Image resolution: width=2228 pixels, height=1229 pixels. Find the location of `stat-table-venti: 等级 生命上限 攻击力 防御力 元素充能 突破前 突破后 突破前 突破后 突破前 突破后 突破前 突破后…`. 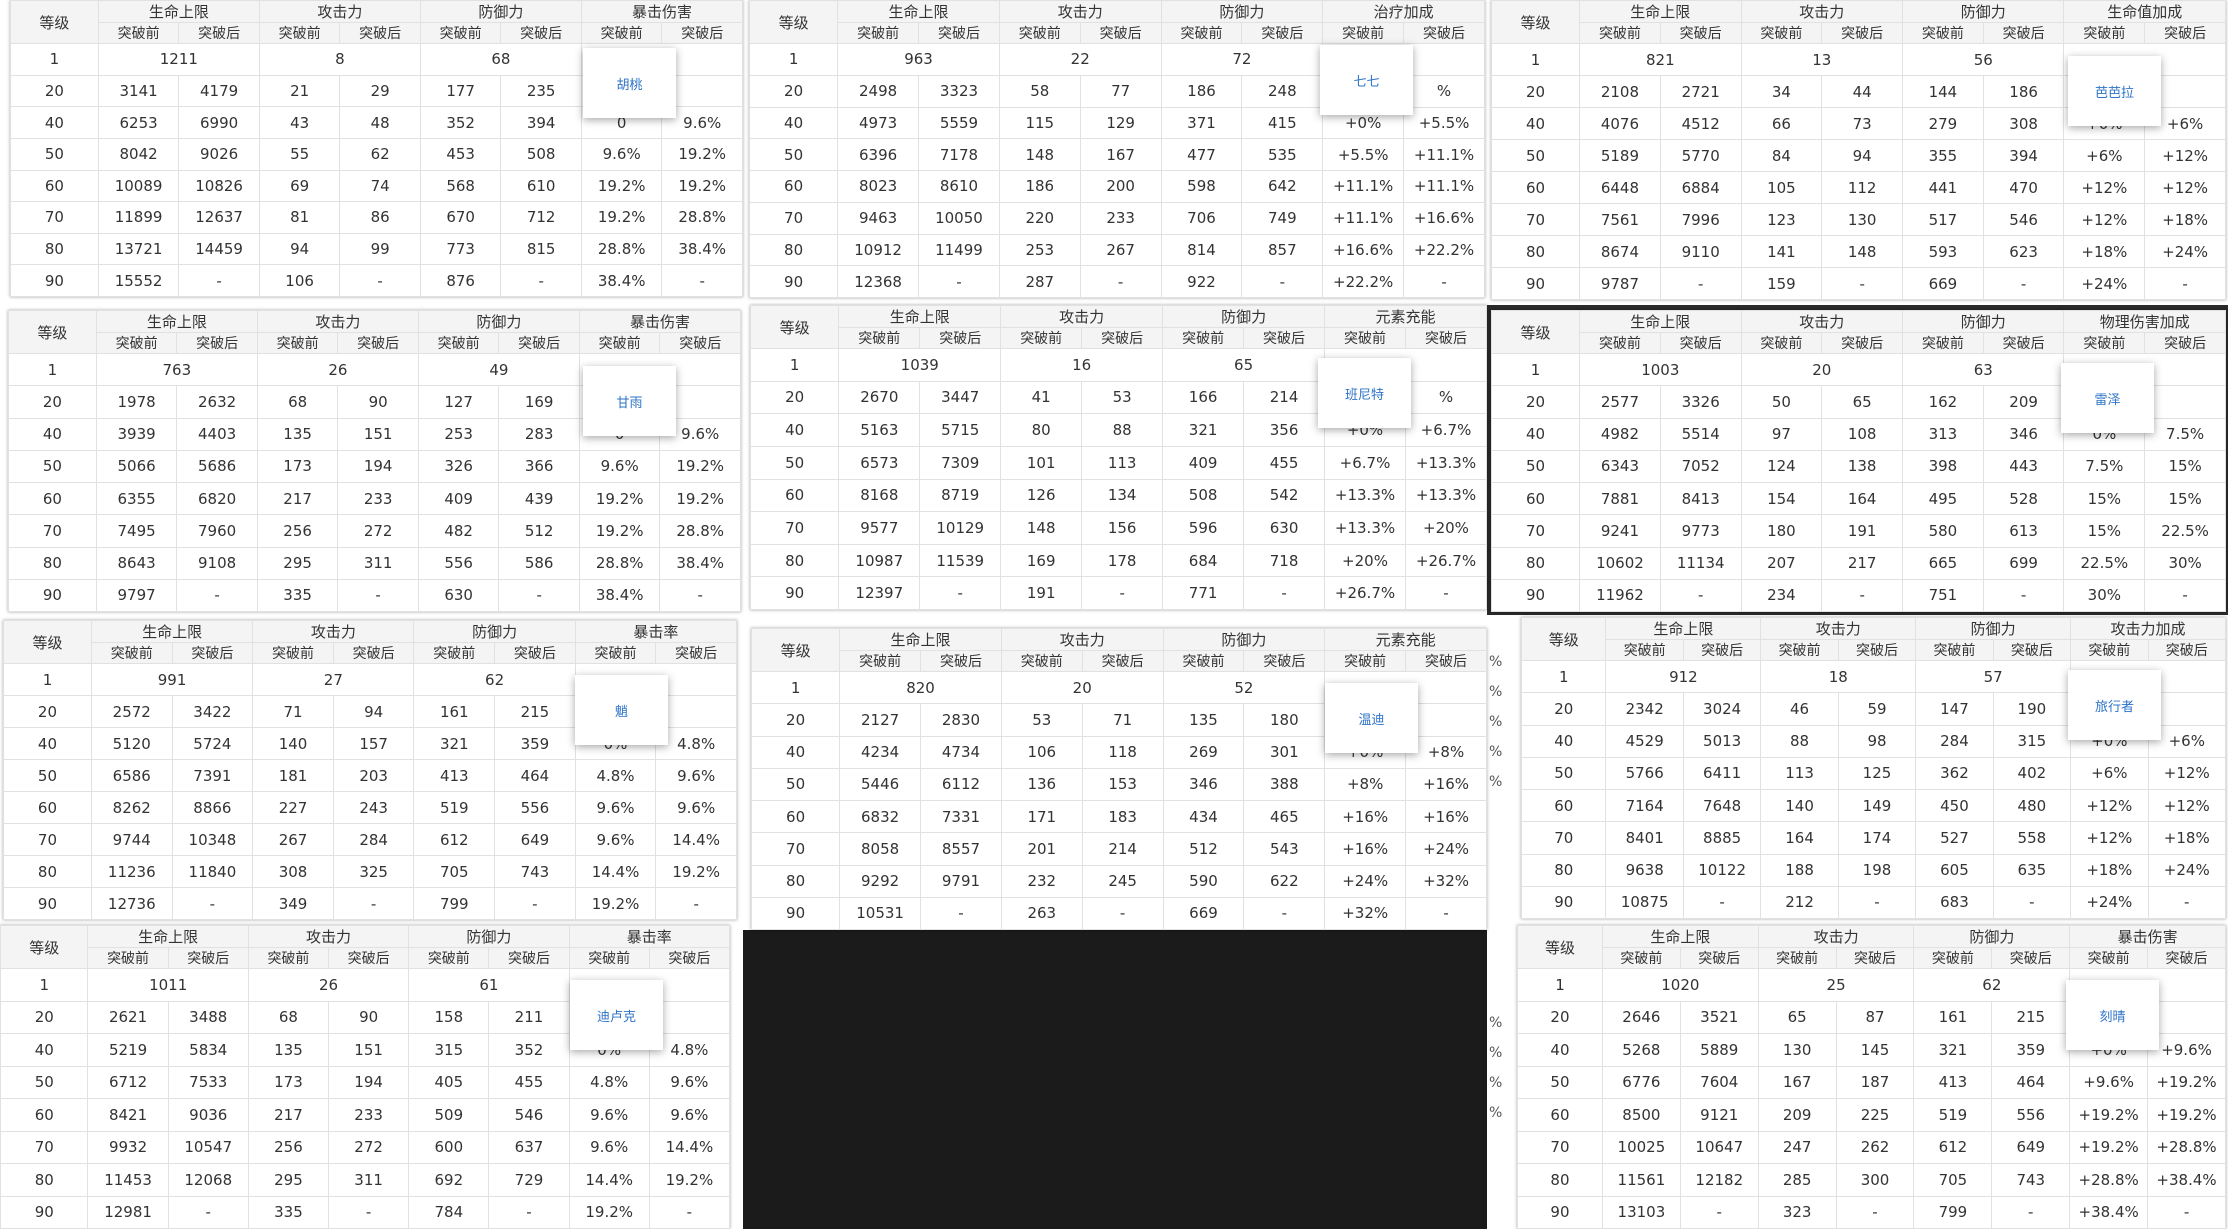

stat-table-venti: 等级 生命上限 攻击力 防御力 元素充能 突破前 突破后 突破前 突破后 突破前 突破后 突破前 突破后… is located at coordinates (1119, 779).